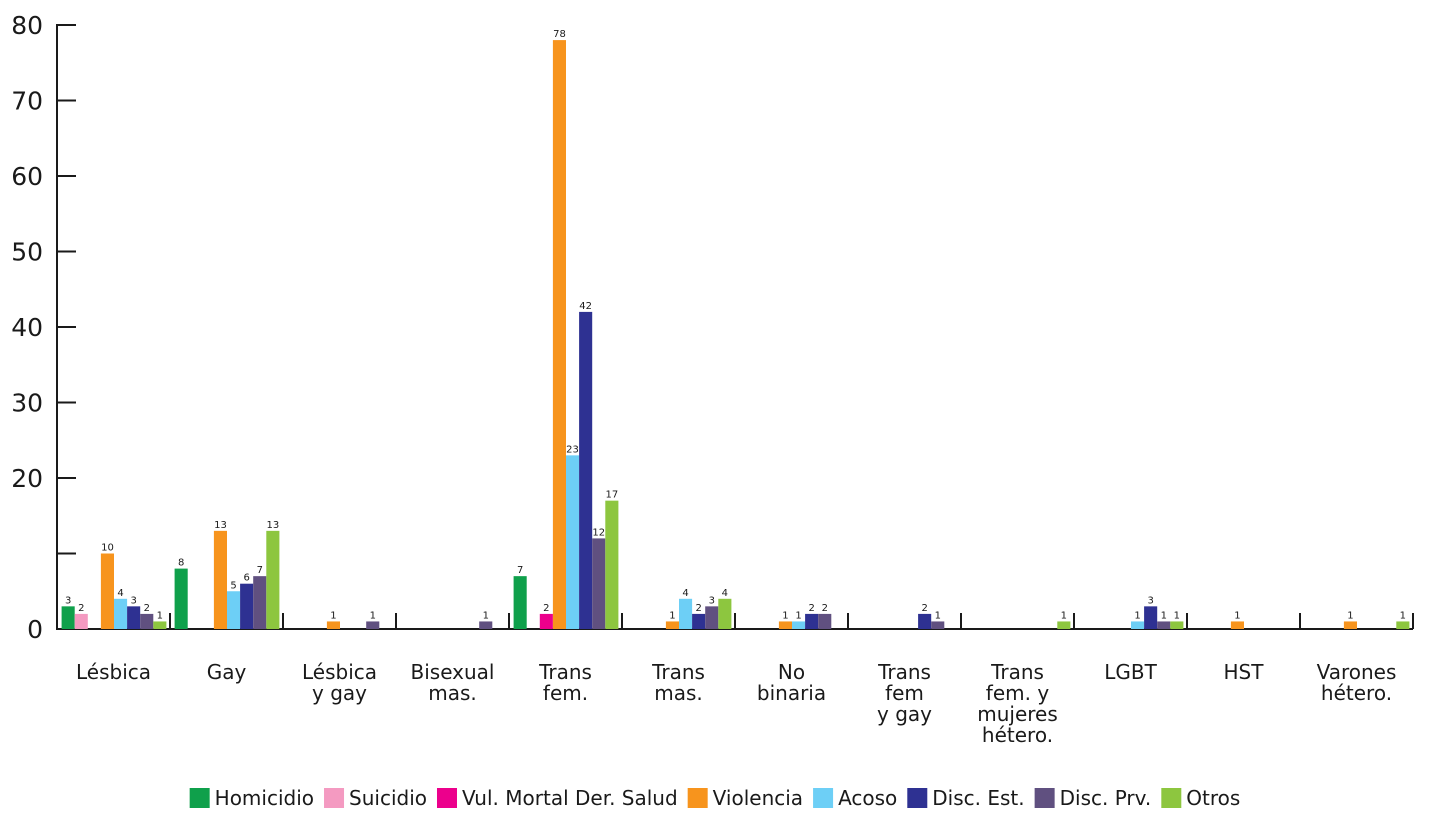 The height and width of the screenshot is (827, 1430). Describe the element at coordinates (27, 101) in the screenshot. I see `y-tick-label: 70` at that location.